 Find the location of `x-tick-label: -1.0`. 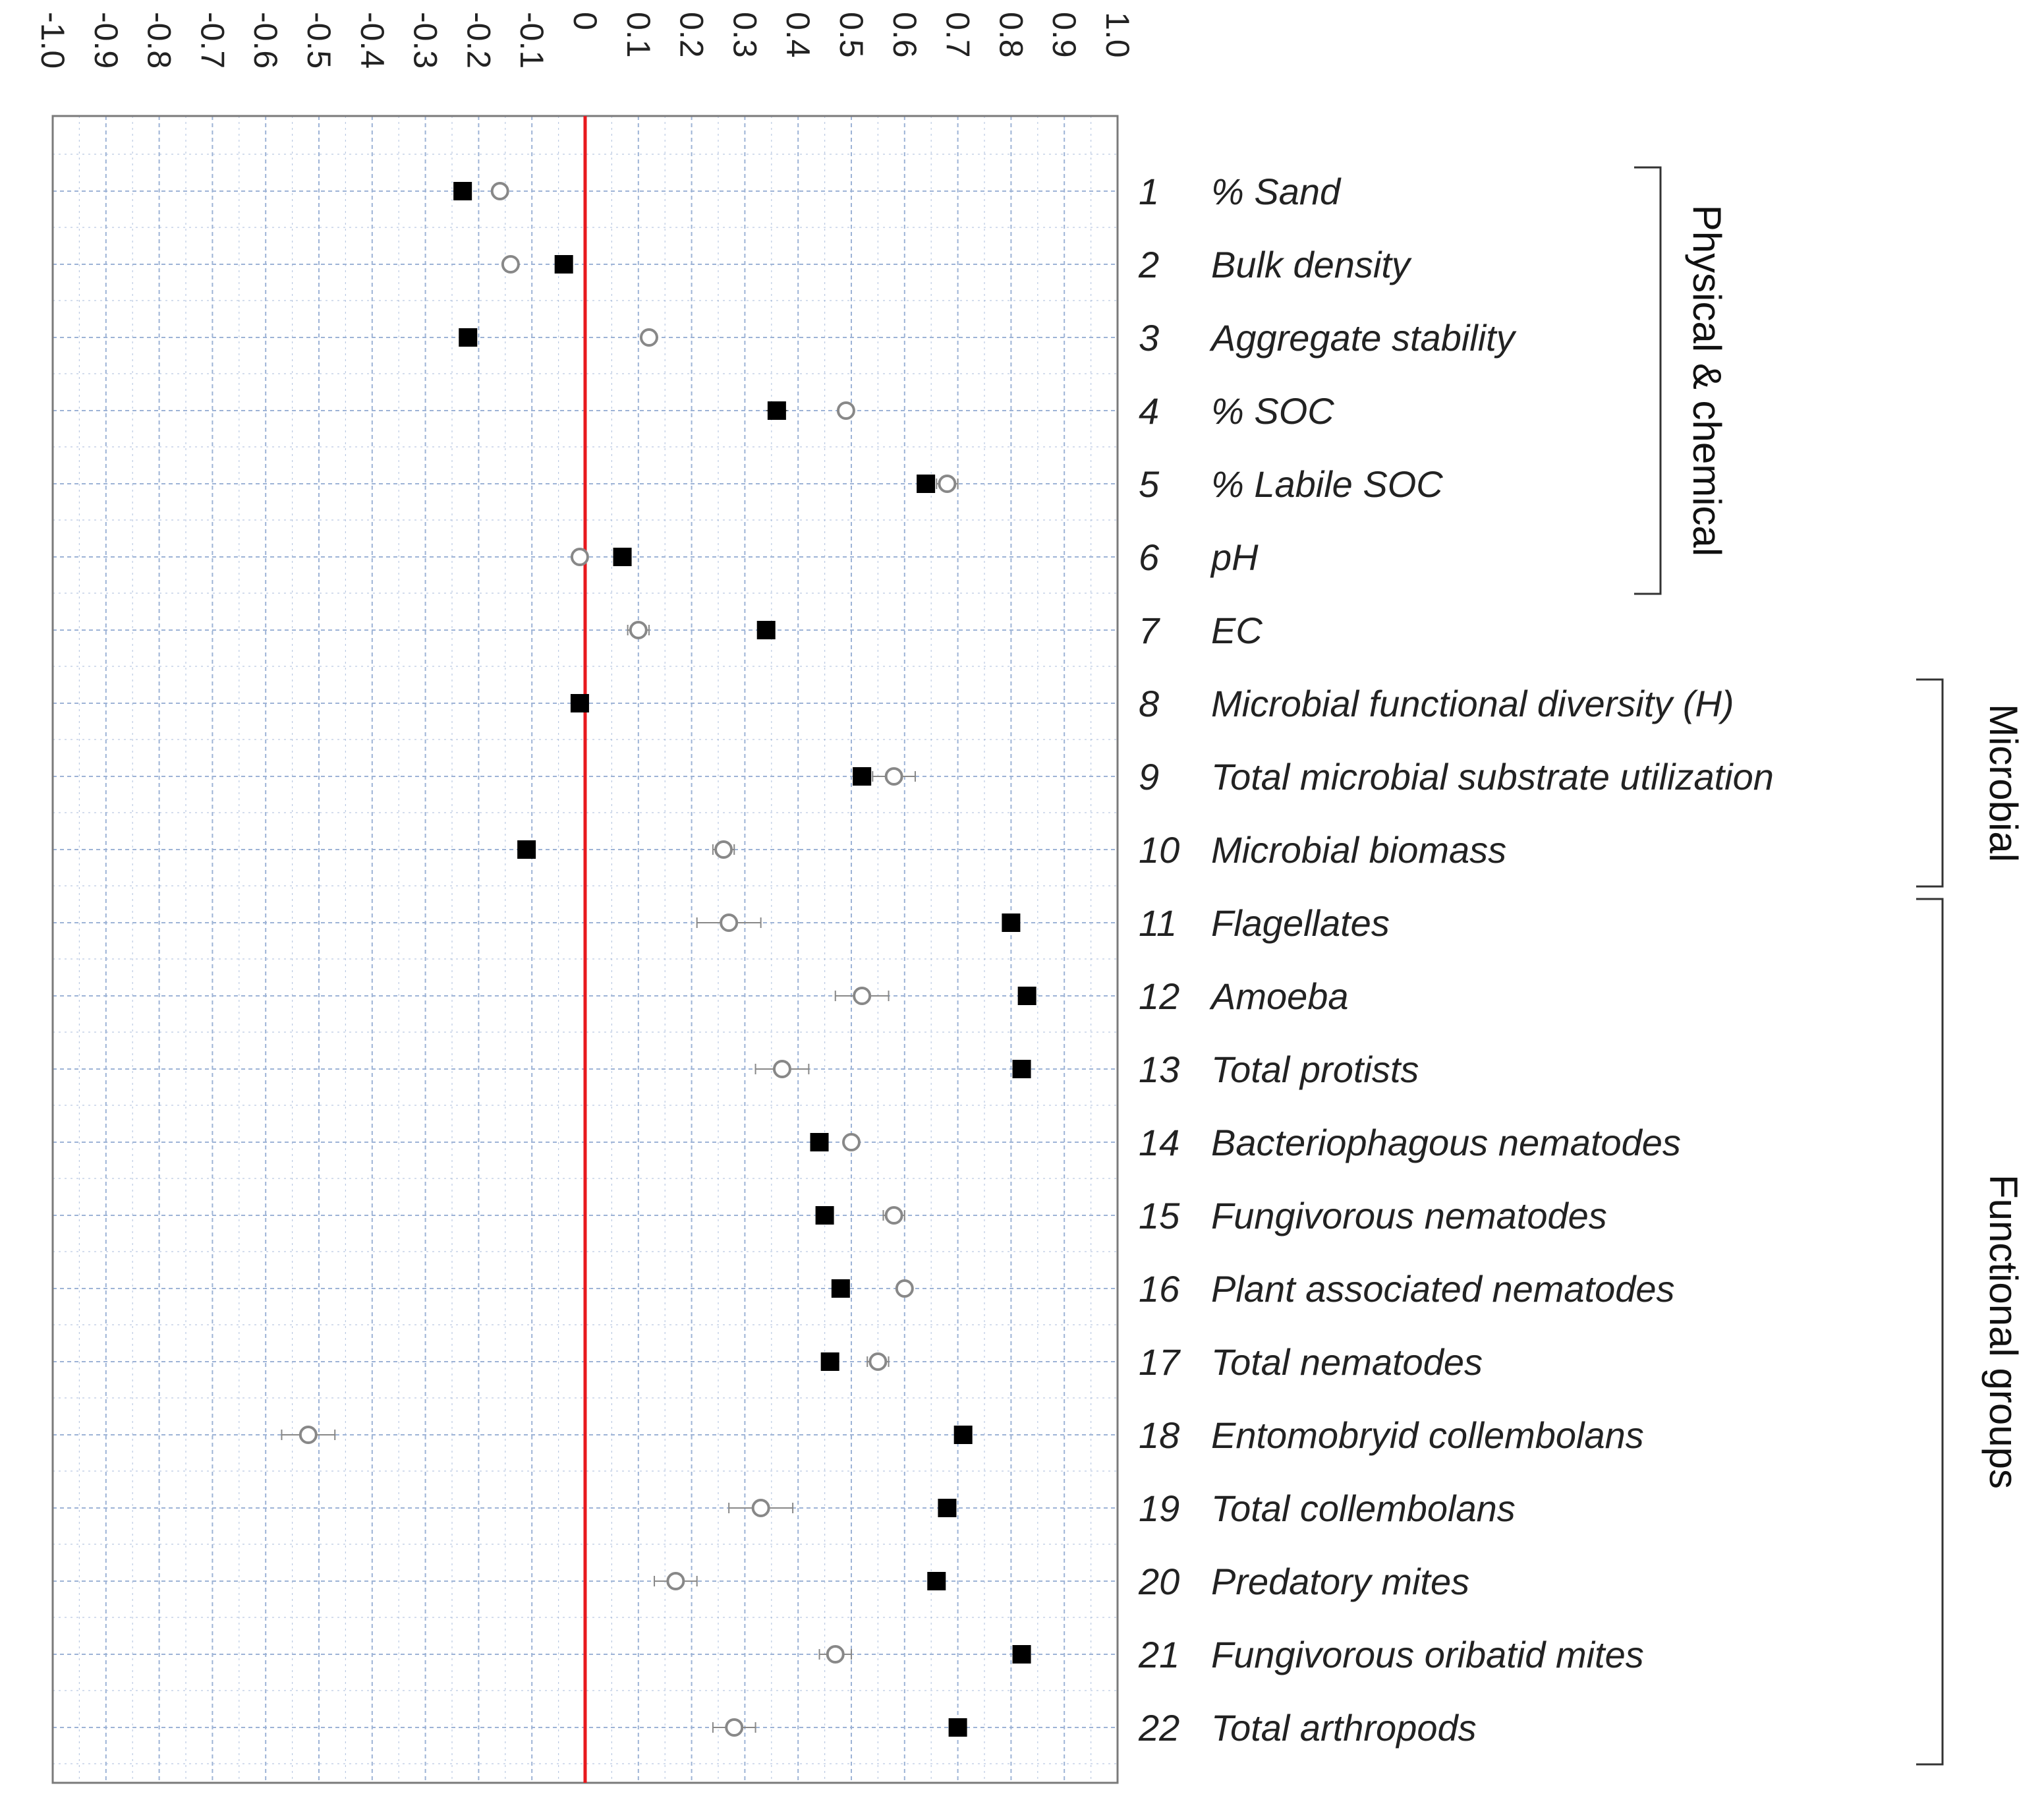

x-tick-label: -1.0 is located at coordinates (52, 40).